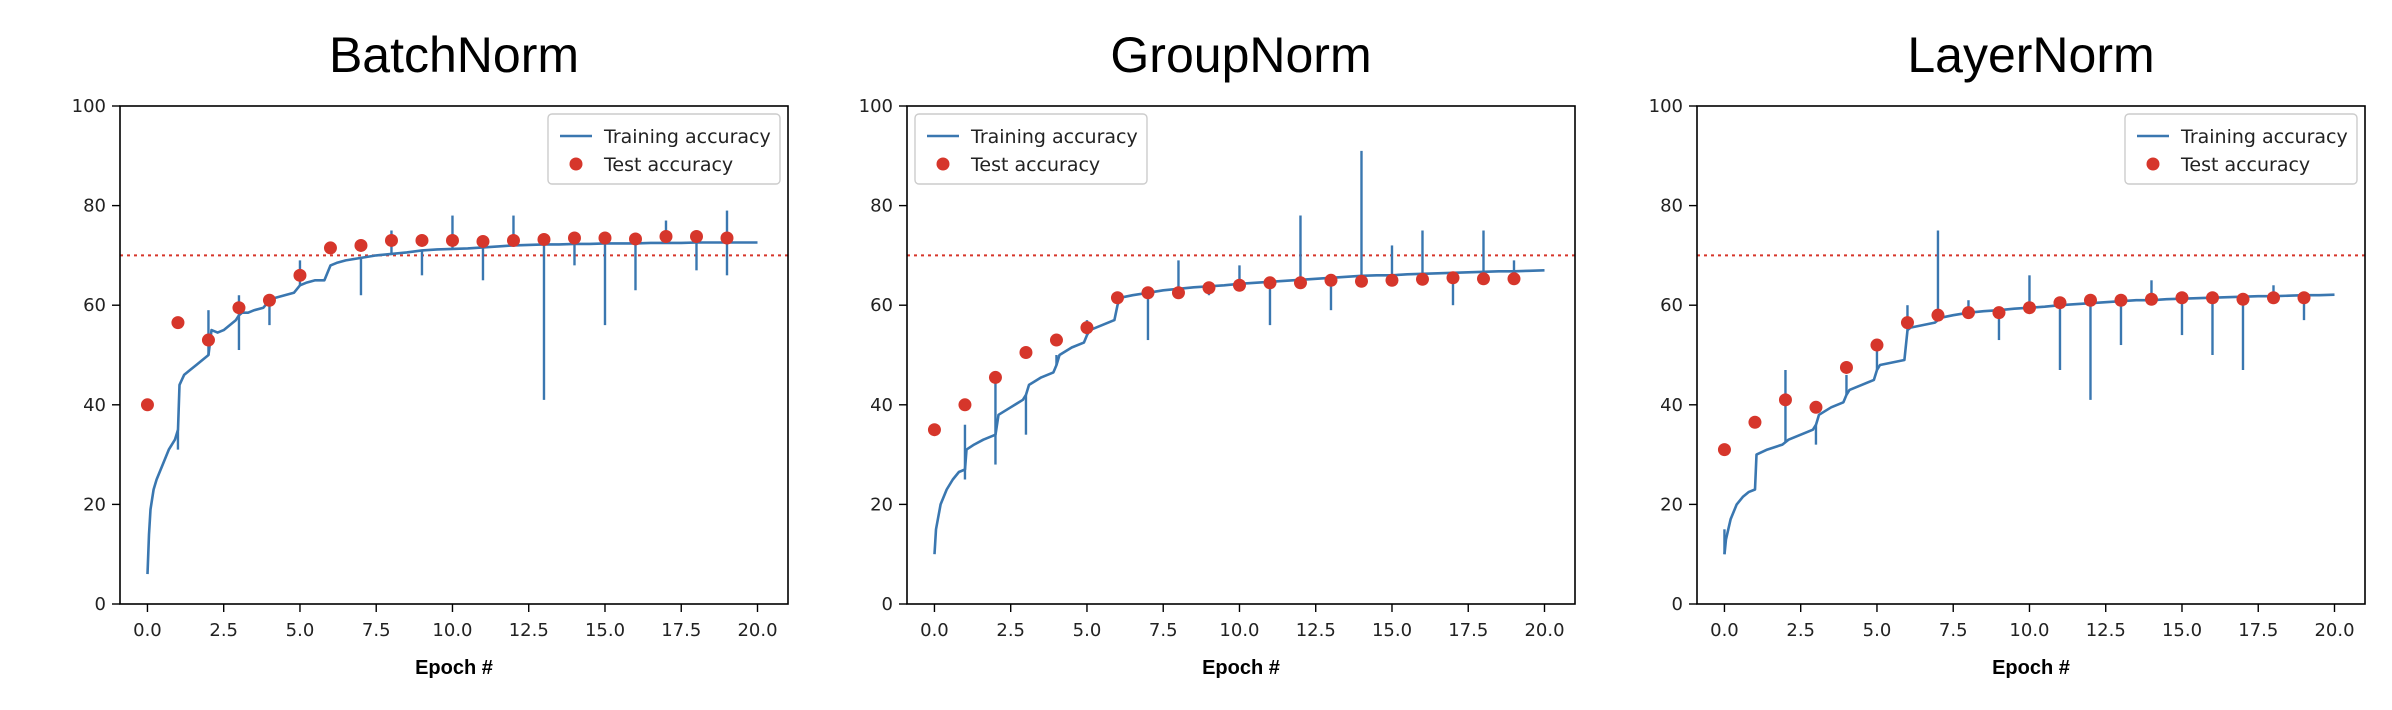 Image resolution: width=2392 pixels, height=710 pixels. What do you see at coordinates (147, 630) in the screenshot?
I see `x-tick-label: 0.0` at bounding box center [147, 630].